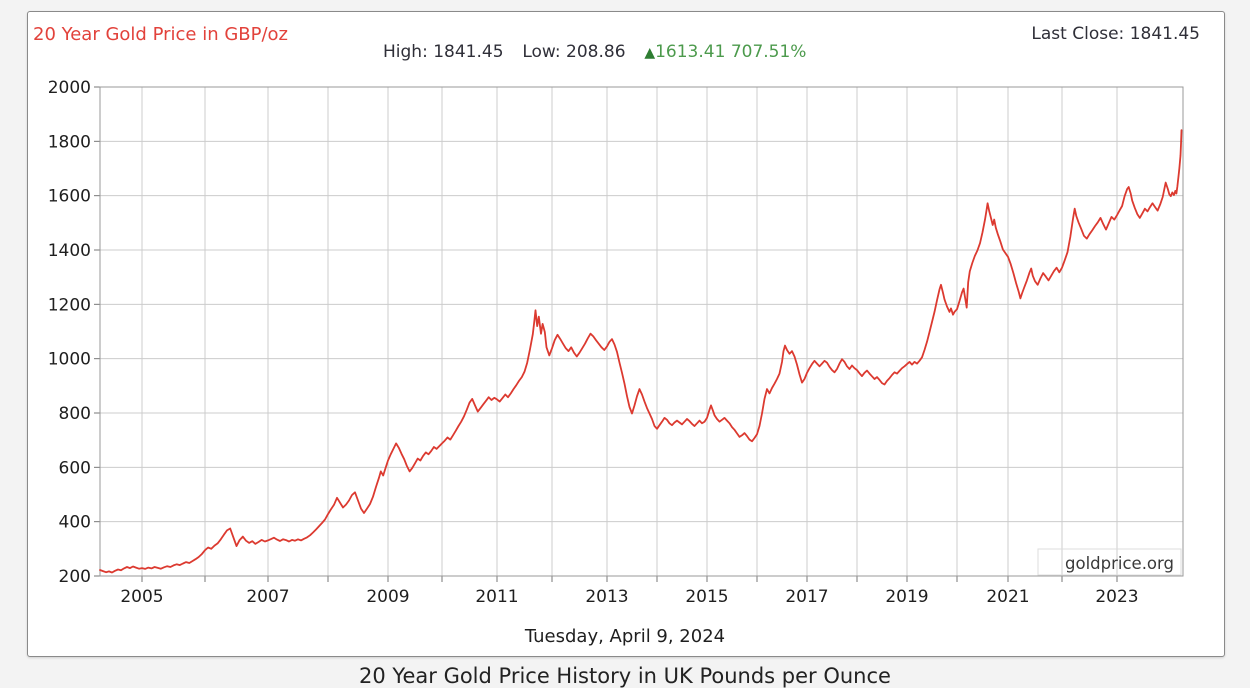  I want to click on high-label: High:, so click(405, 52).